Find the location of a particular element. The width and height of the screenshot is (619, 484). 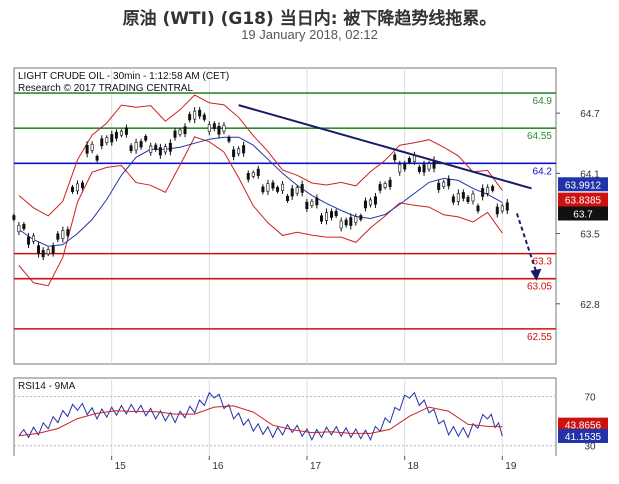

rsi-value-badge-label: 41.1535 is located at coordinates (583, 437).